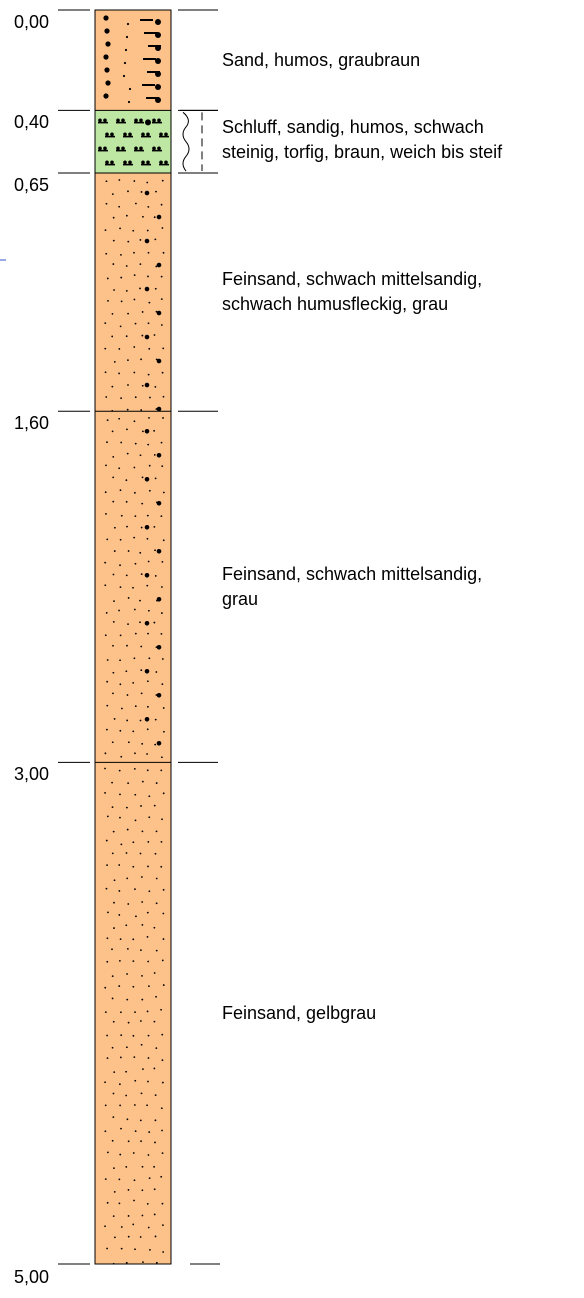  I want to click on depth-label: 1,60, so click(32, 423).